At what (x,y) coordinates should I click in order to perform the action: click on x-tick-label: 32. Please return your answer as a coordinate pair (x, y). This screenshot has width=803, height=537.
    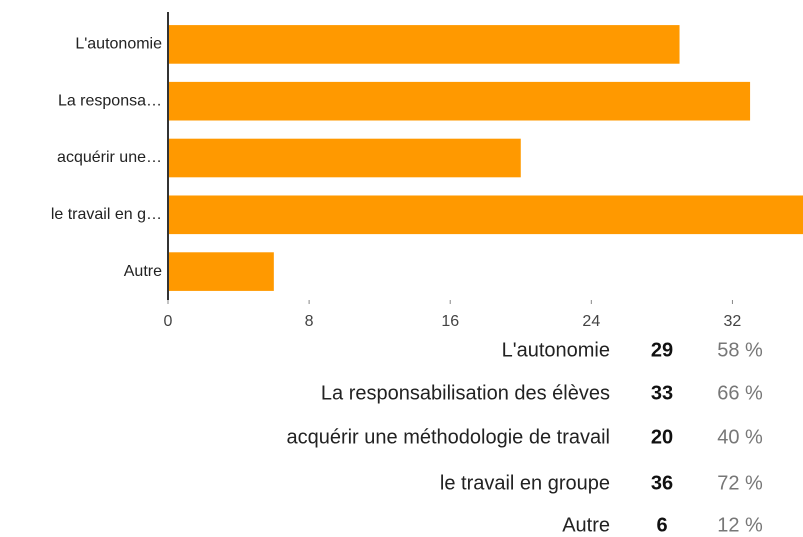
    Looking at the image, I should click on (733, 321).